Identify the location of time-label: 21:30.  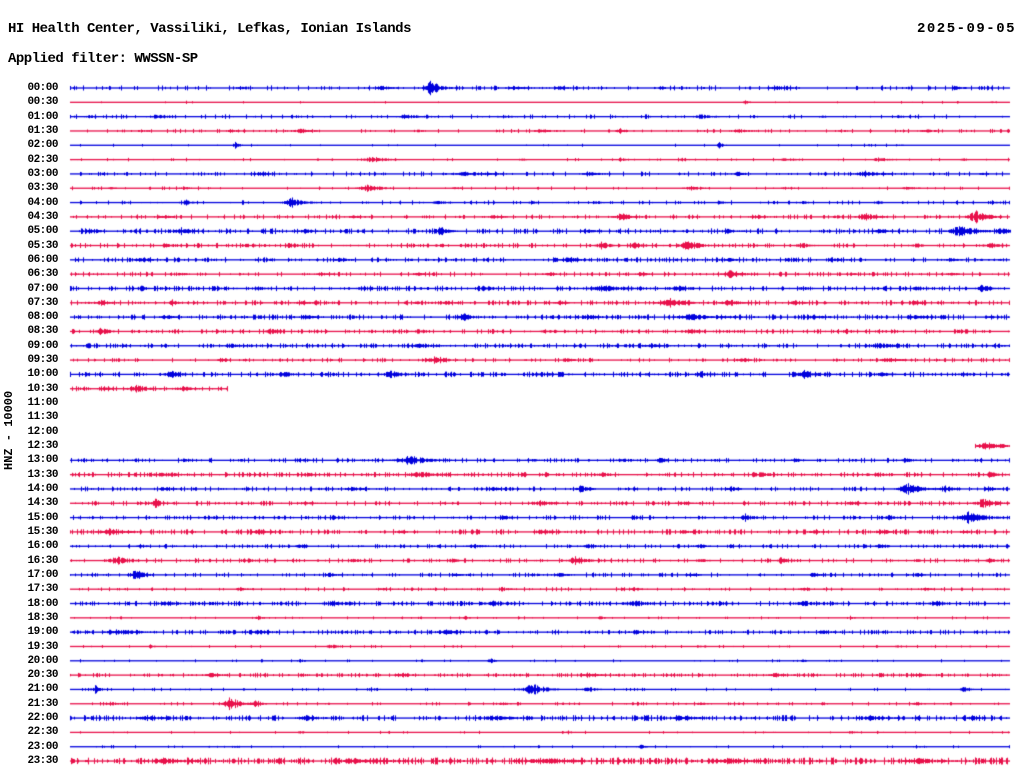
(42, 703).